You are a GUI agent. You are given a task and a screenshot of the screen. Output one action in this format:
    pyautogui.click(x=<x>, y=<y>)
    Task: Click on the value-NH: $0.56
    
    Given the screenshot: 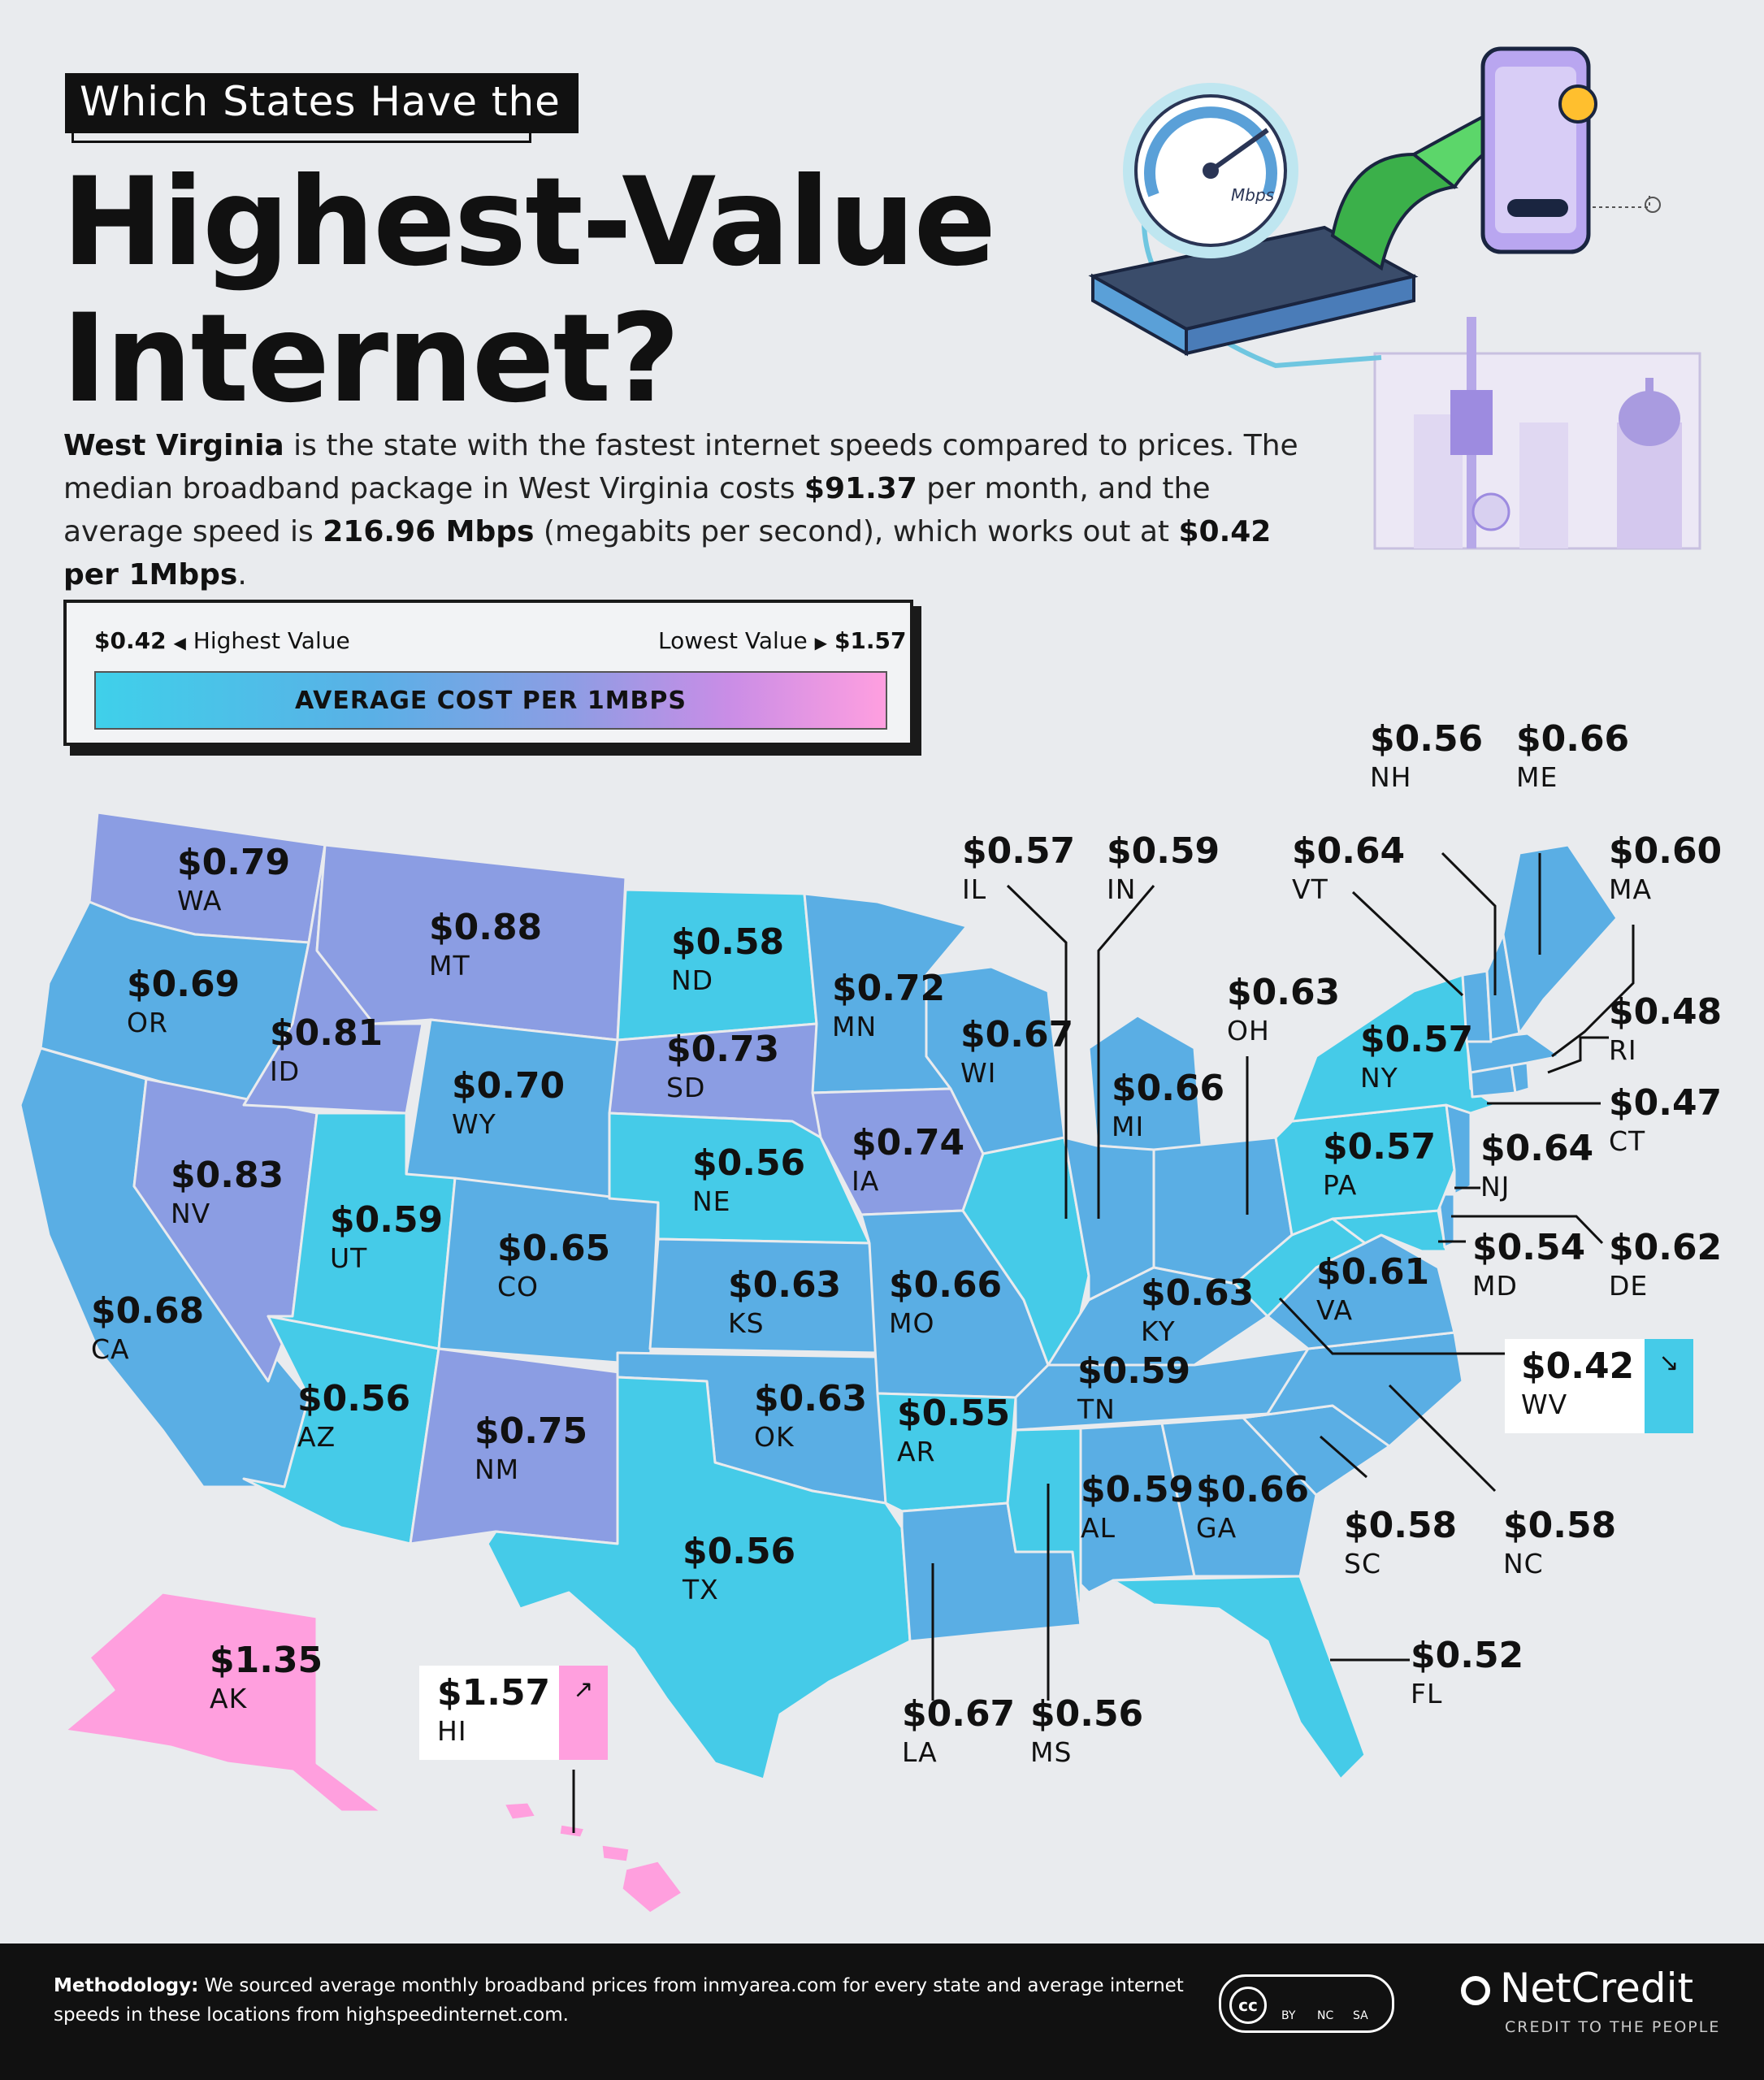 What is the action you would take?
    pyautogui.click(x=1427, y=739)
    